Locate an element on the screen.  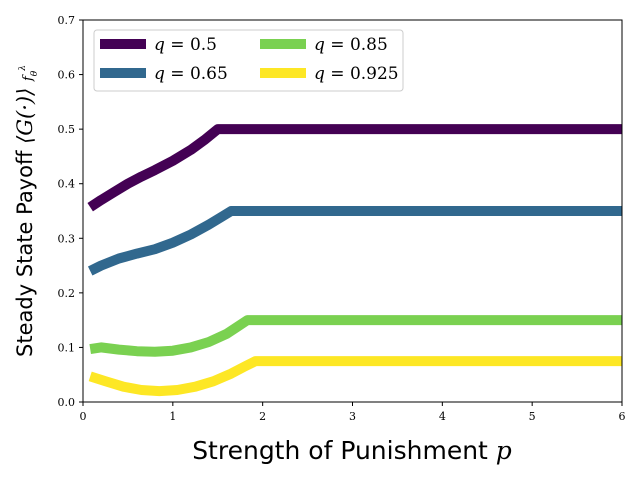
legend-items: q = 0.5 q = 0.65 q = 0.85 q = 0.925 is located at coordinates (249, 59).